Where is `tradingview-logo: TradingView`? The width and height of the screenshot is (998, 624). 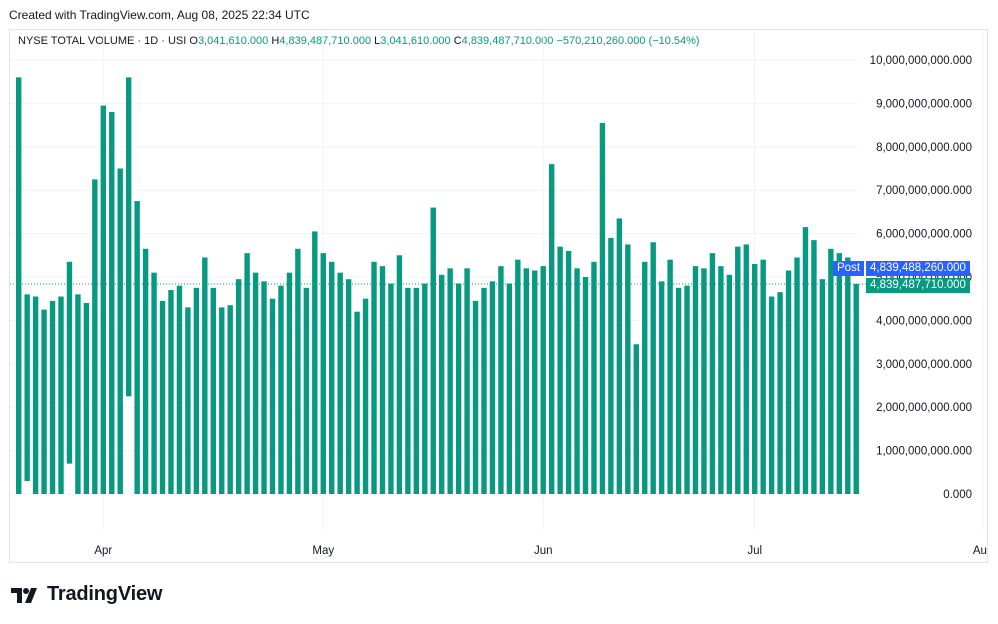 tradingview-logo: TradingView is located at coordinates (86, 594).